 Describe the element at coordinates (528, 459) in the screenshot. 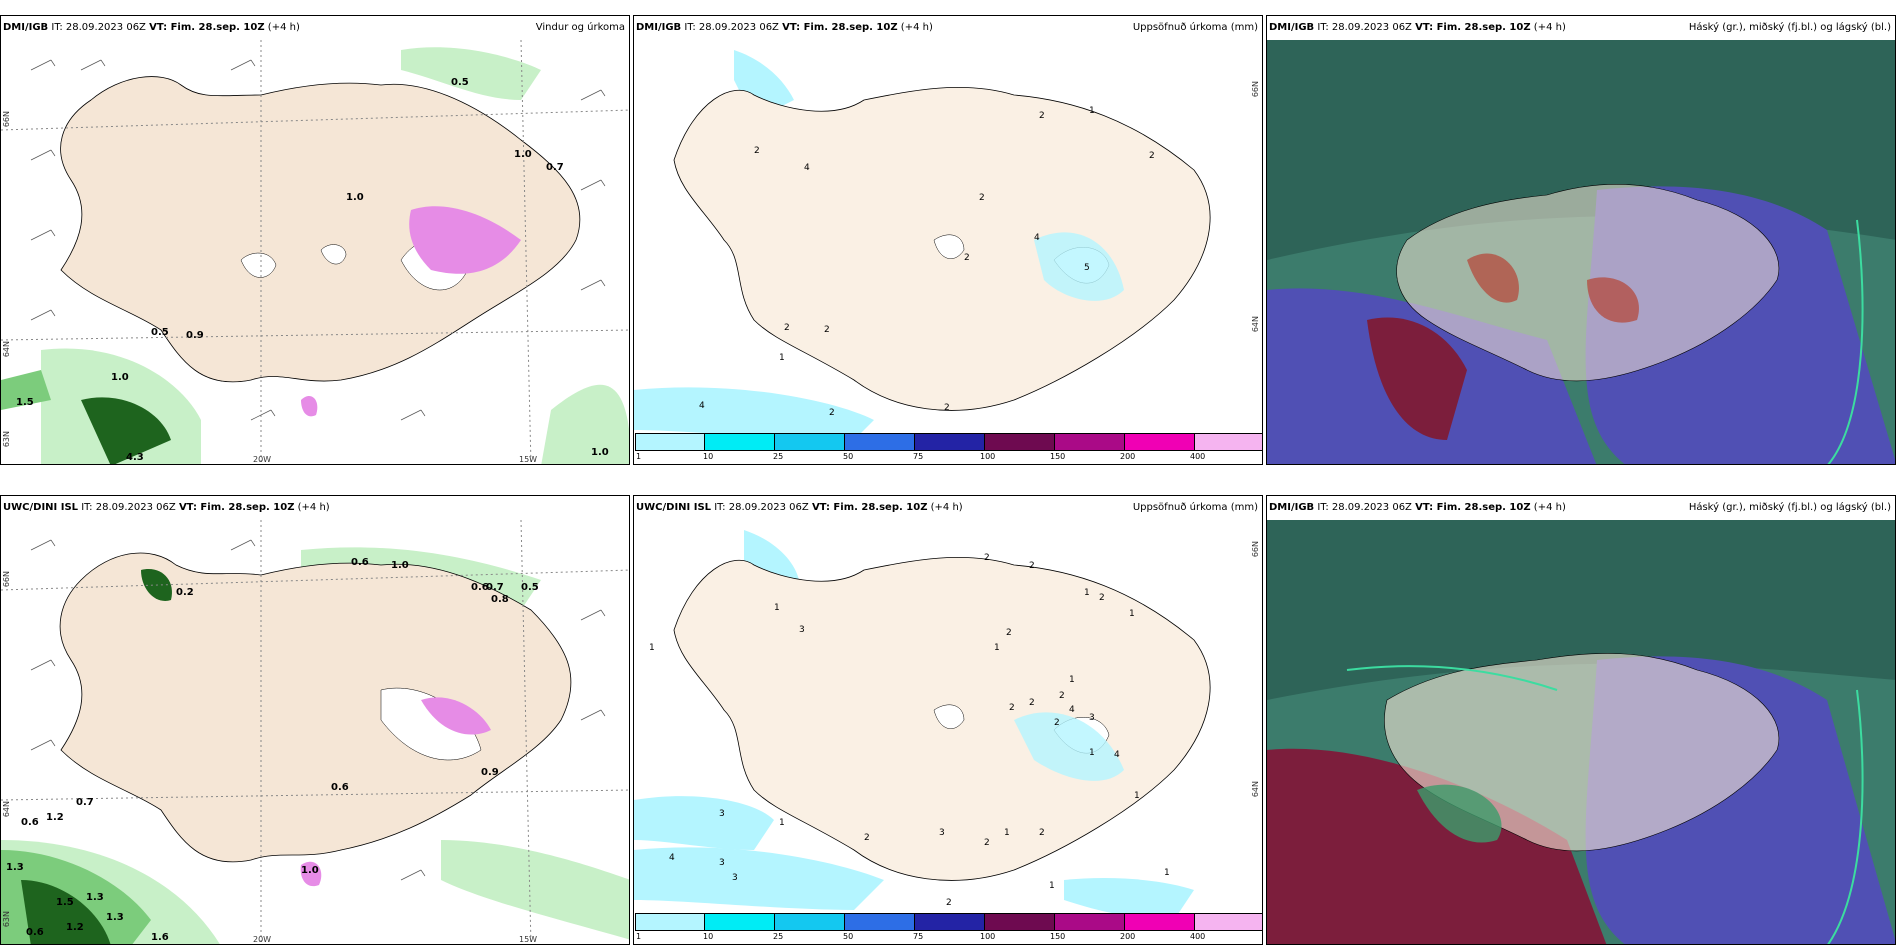

I see `lon-label-15: 15W` at that location.